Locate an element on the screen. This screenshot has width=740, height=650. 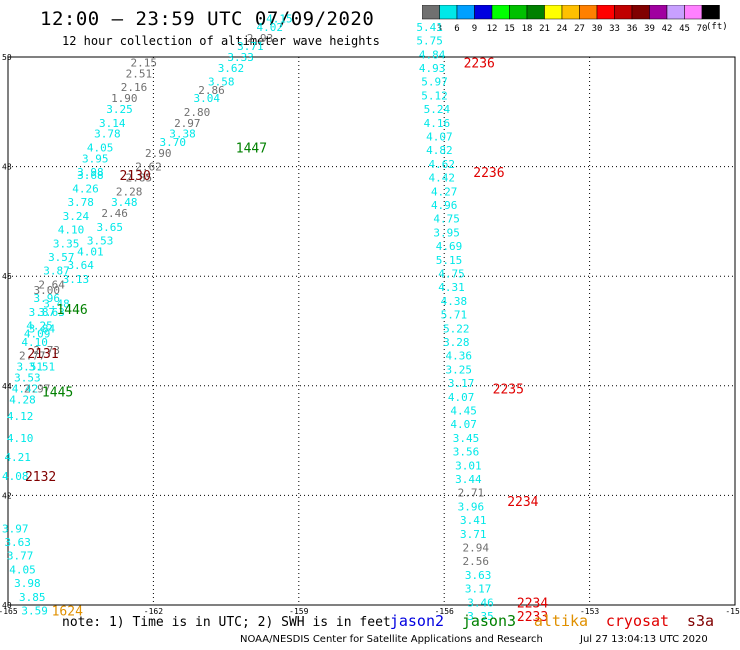
y-tick-label: 40 is located at coordinates (7, 605).